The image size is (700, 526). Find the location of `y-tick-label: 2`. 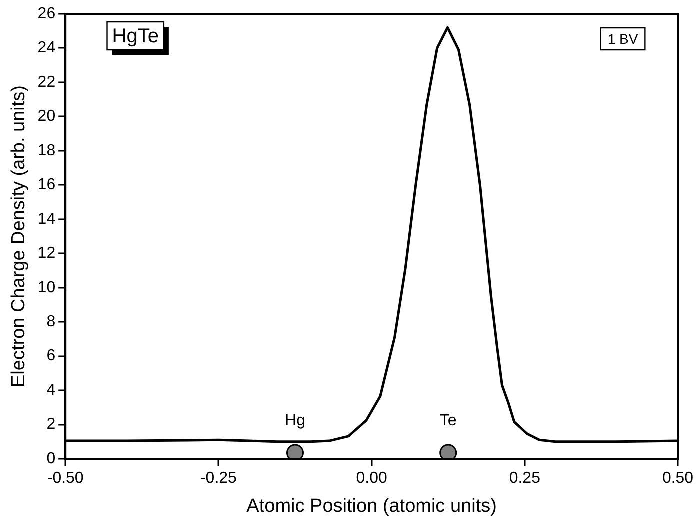

y-tick-label: 2 is located at coordinates (51, 425).